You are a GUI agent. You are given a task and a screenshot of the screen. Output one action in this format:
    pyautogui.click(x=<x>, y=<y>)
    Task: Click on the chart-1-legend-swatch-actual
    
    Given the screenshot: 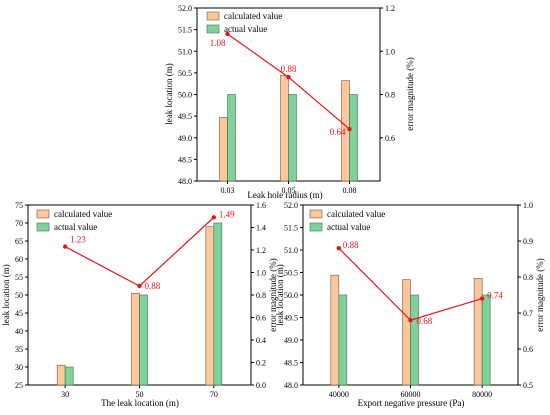 What is the action you would take?
    pyautogui.click(x=43, y=227)
    